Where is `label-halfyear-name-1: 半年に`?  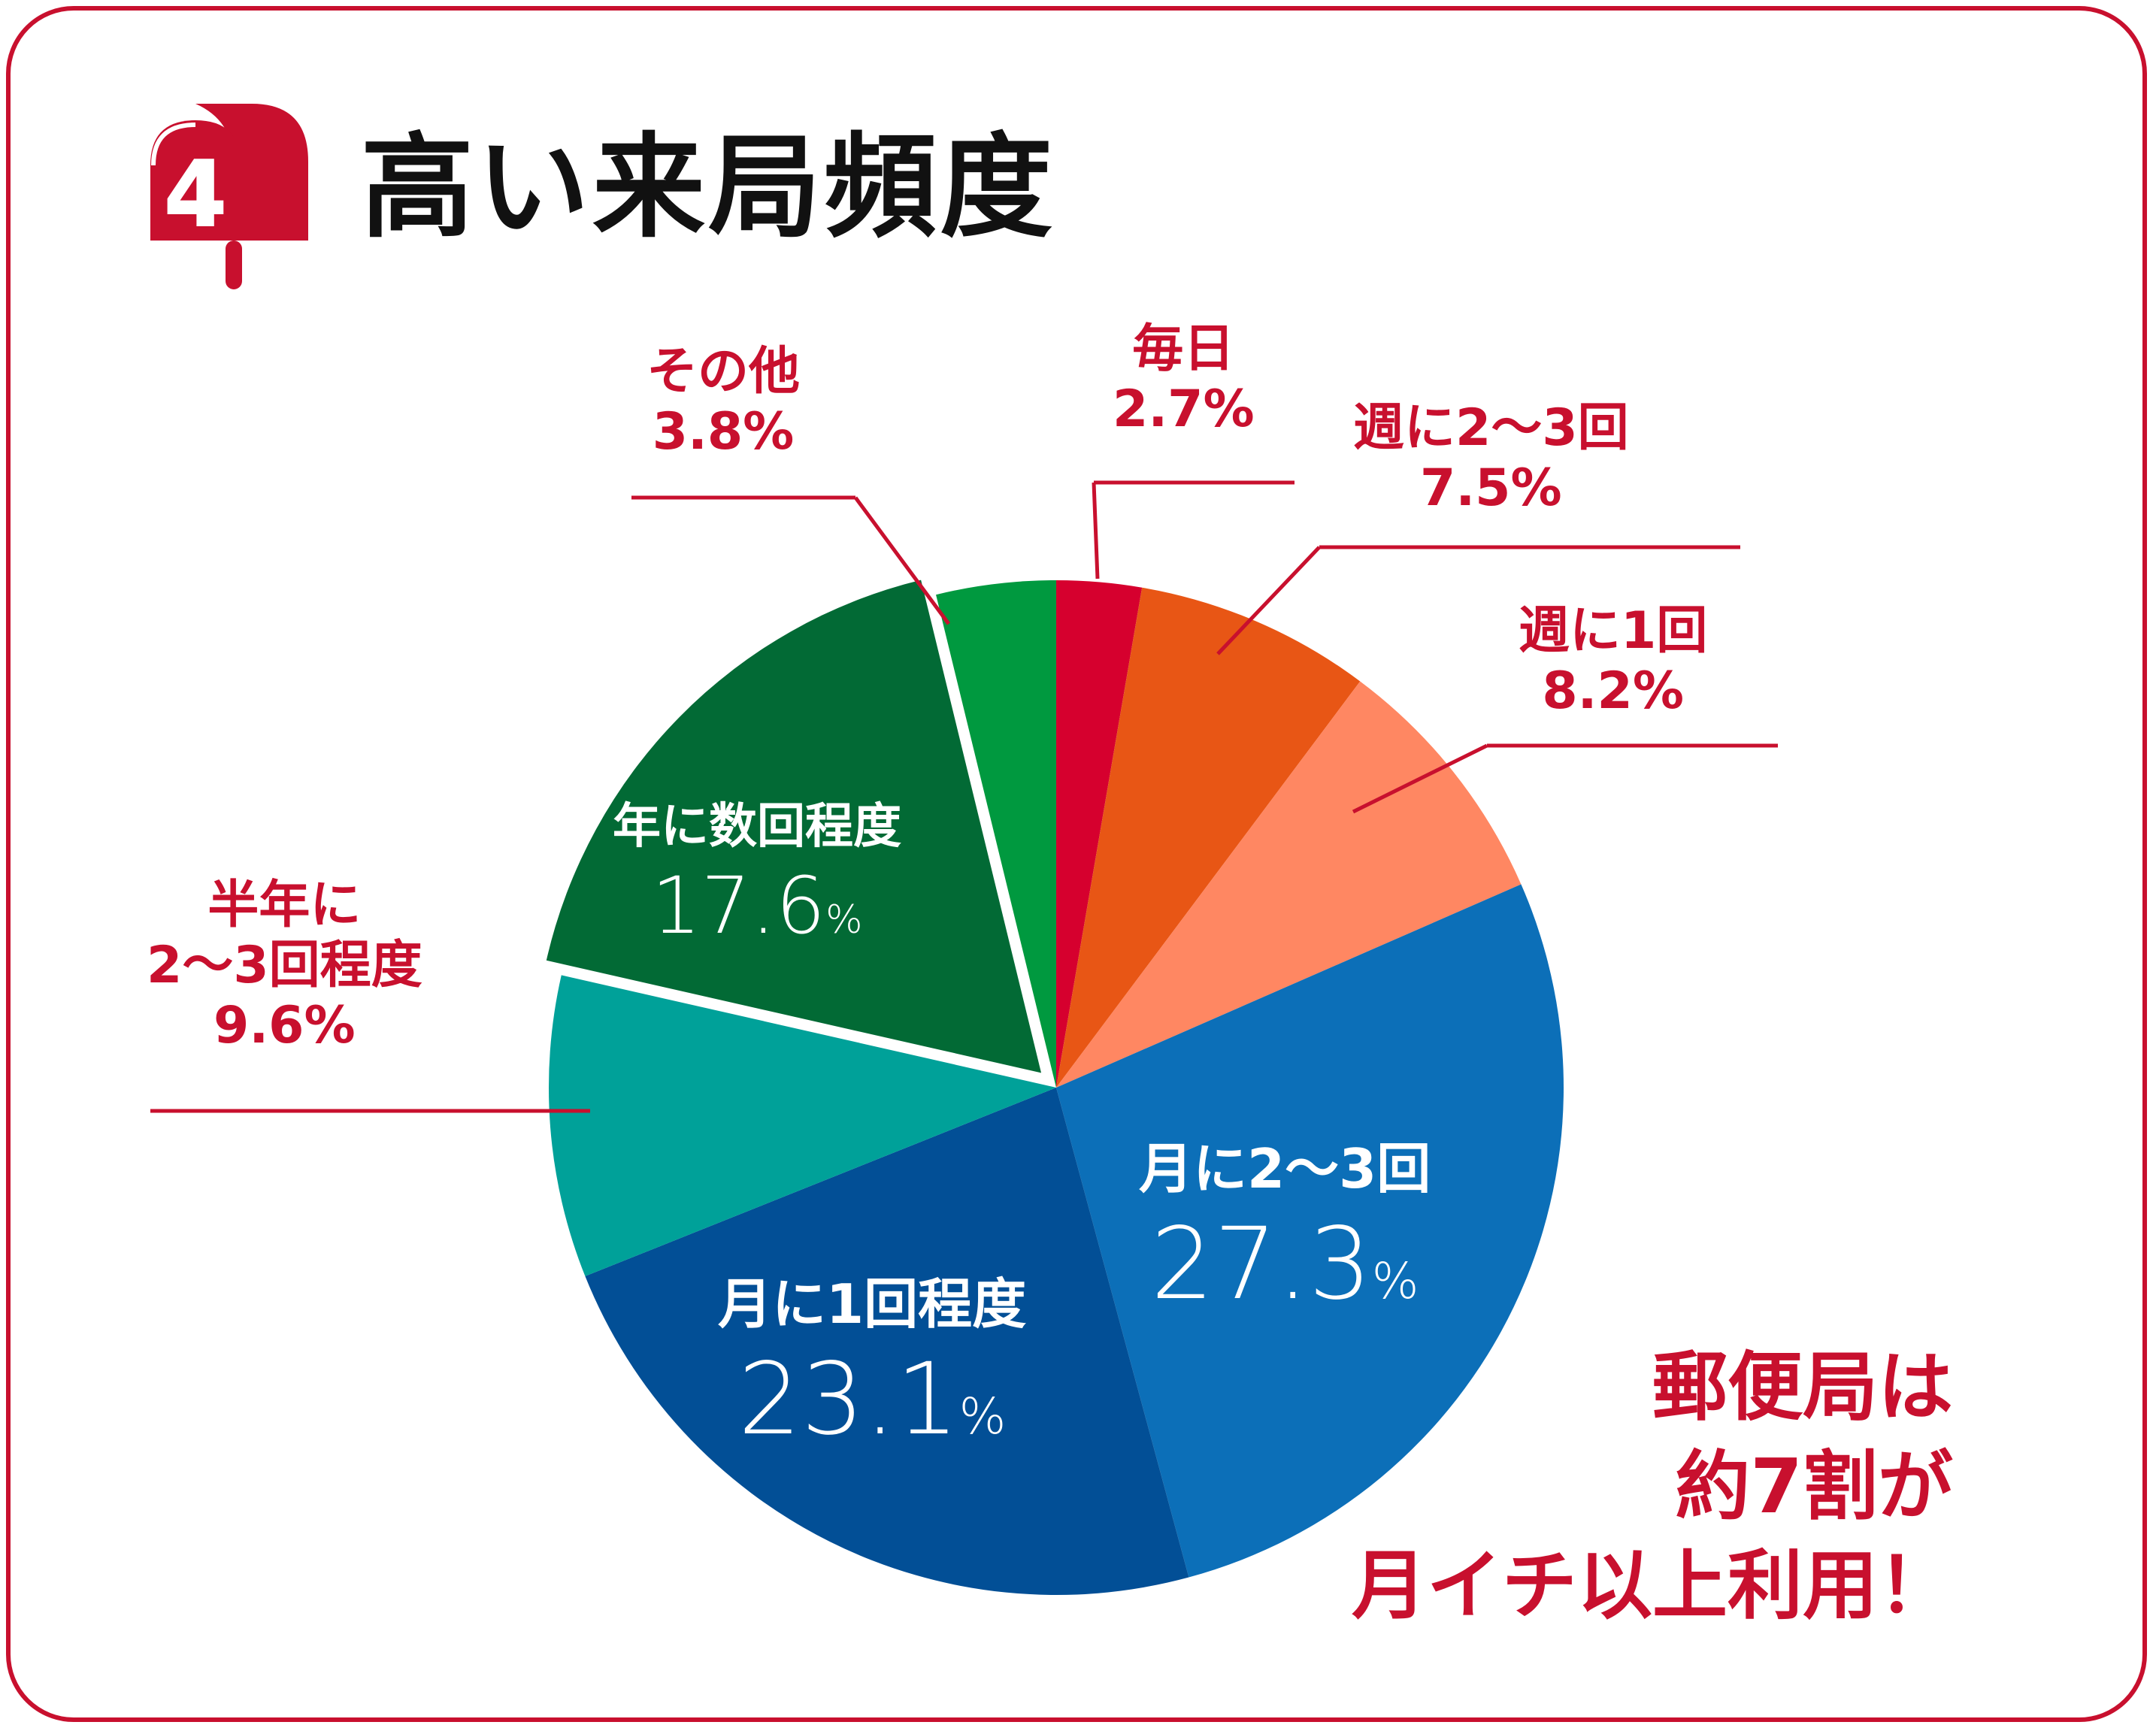 label-halfyear-name-1: 半年に is located at coordinates (284, 905).